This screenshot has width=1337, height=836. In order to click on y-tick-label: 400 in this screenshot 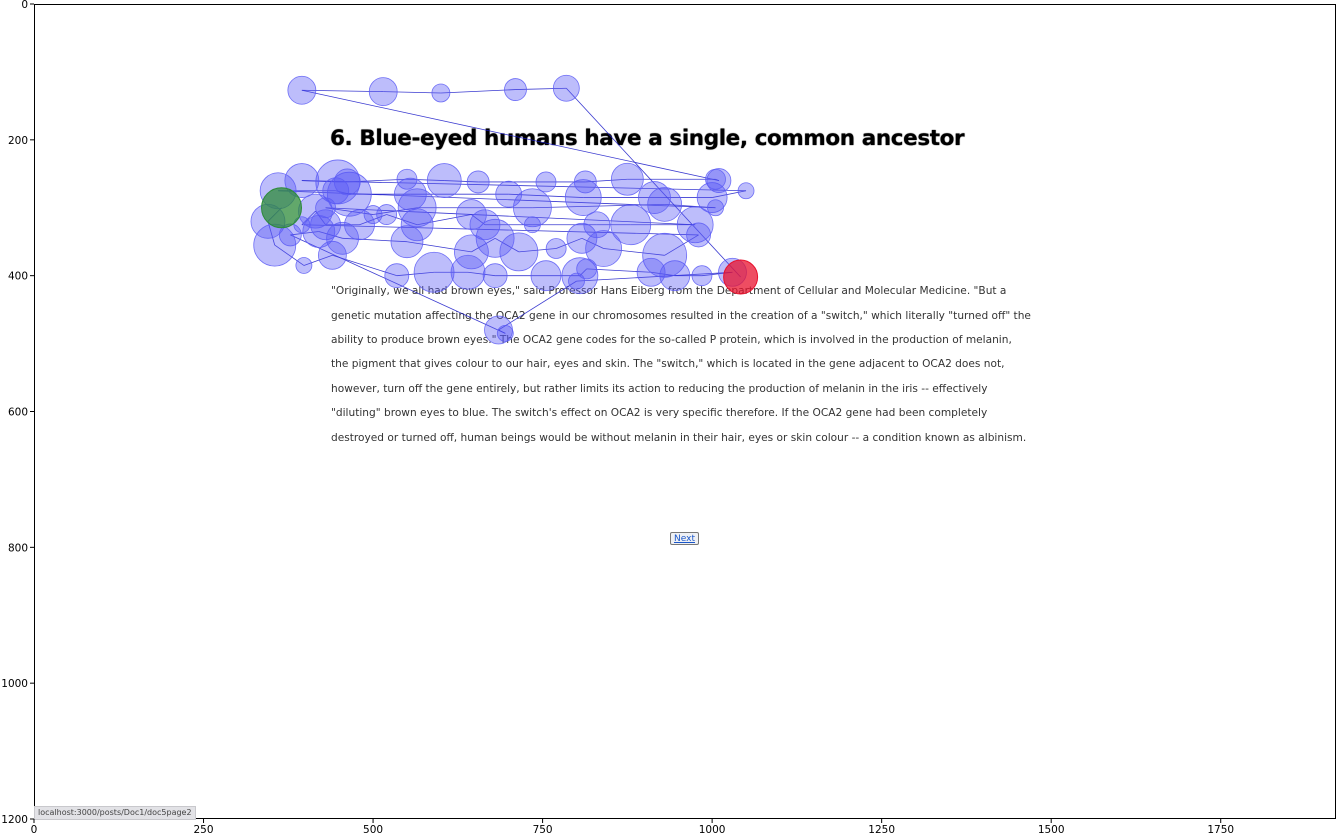, I will do `click(18, 277)`.